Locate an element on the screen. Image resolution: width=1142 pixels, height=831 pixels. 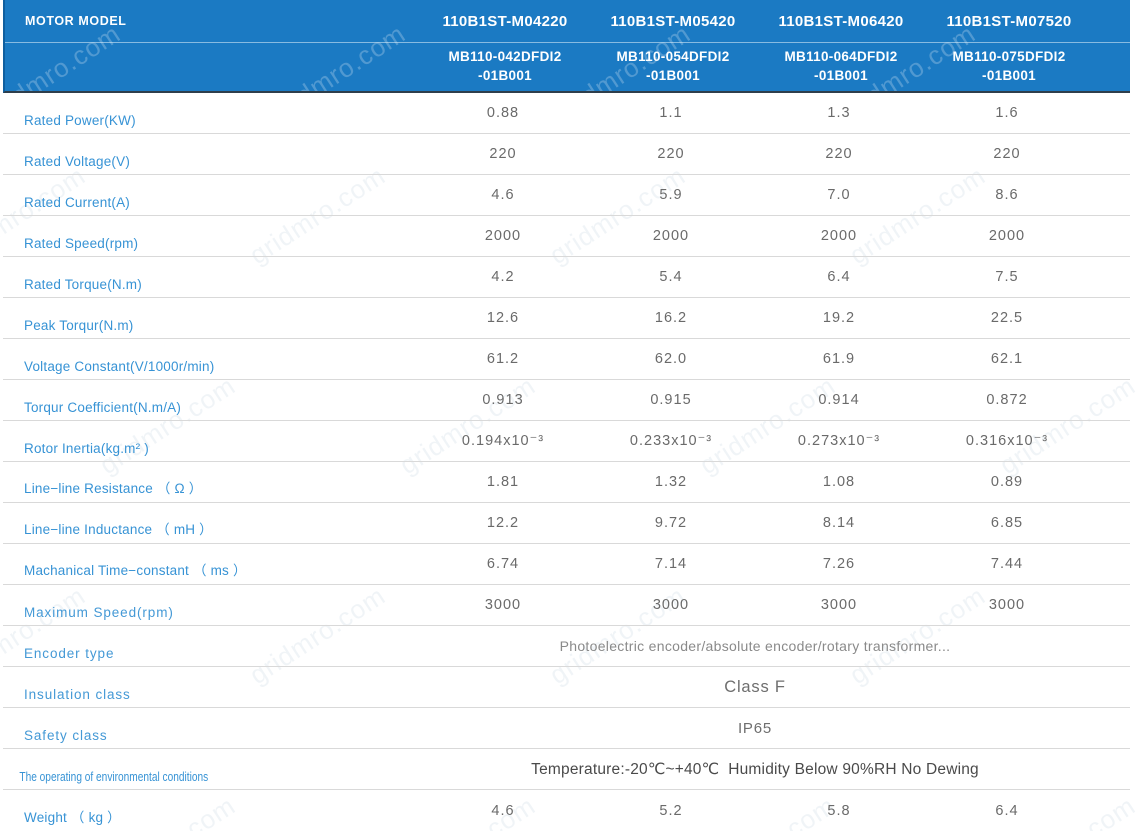
cell-value: 4.6 is located at coordinates (503, 810).